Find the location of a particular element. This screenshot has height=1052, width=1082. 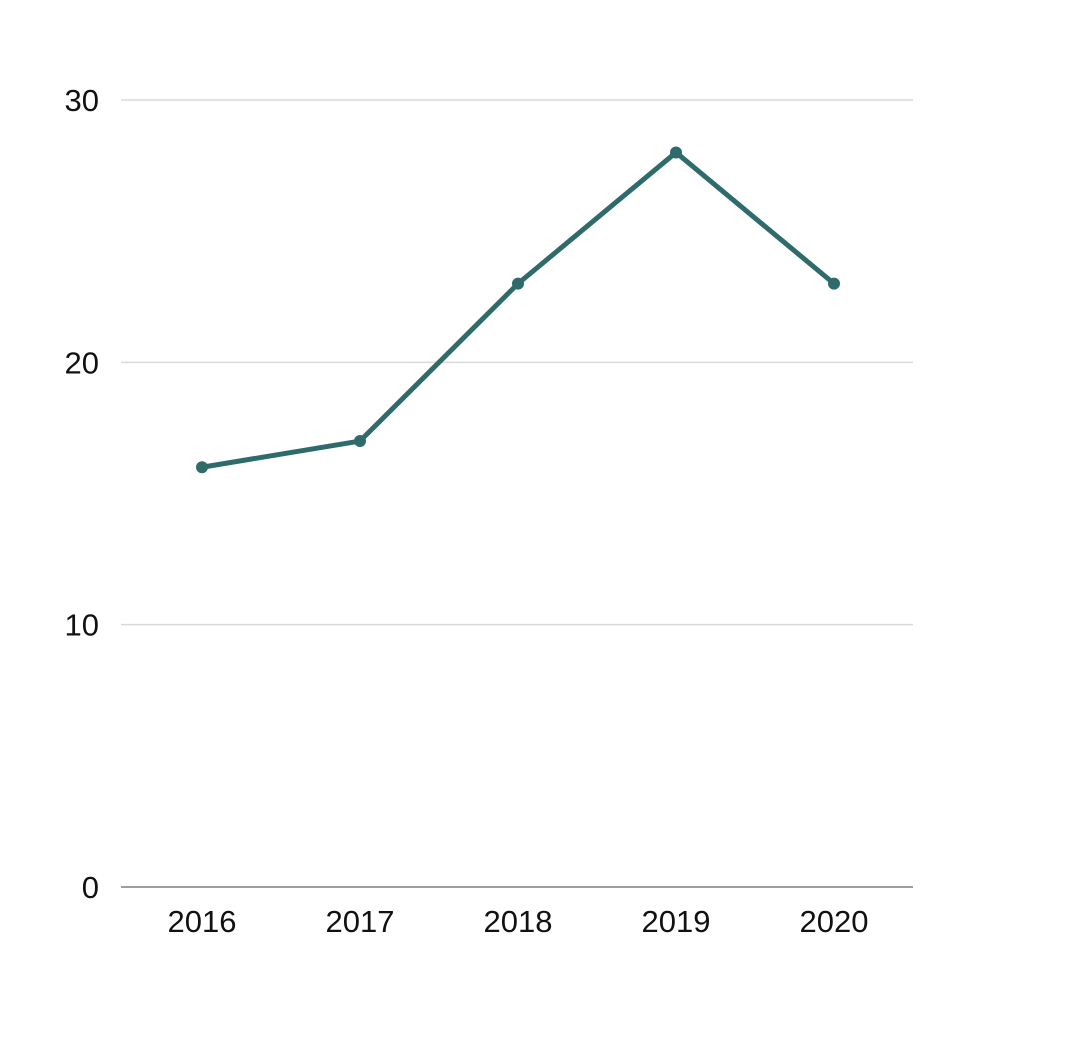

y-tick-label: 20 is located at coordinates (82, 362).